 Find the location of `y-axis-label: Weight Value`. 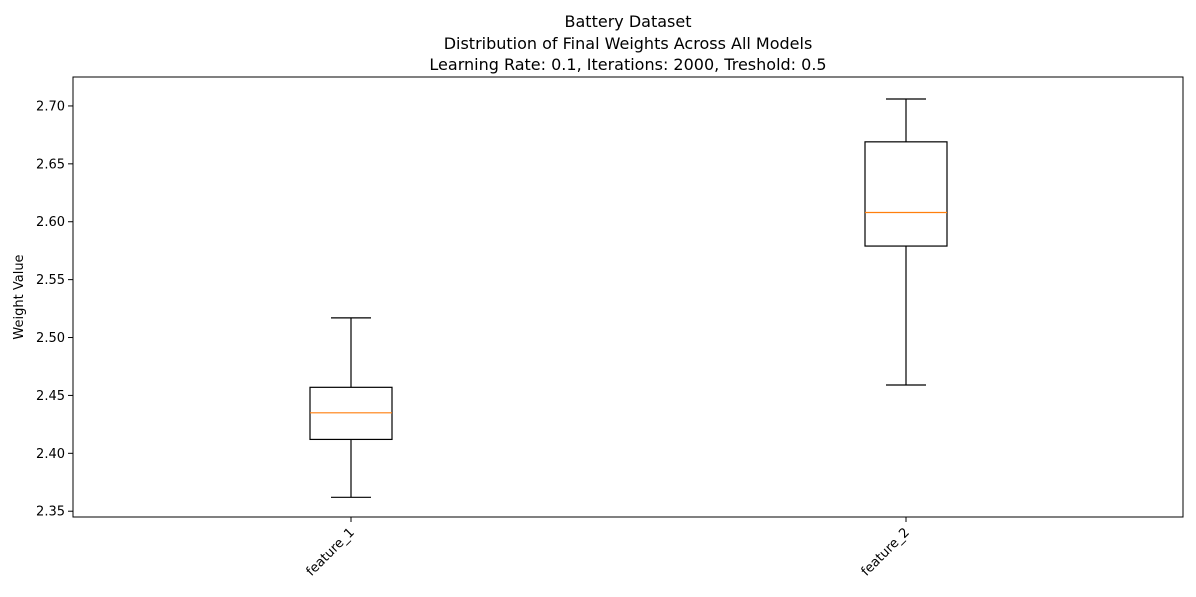

y-axis-label: Weight Value is located at coordinates (19, 296).